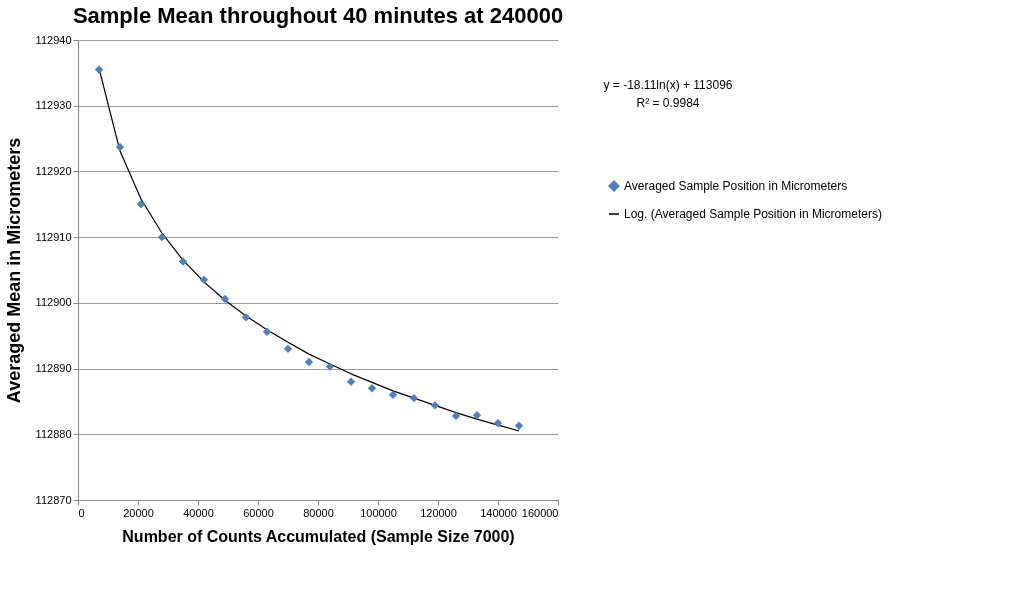 The height and width of the screenshot is (600, 1021). What do you see at coordinates (13, 270) in the screenshot?
I see `y-axis-title: Averaged Mean in Micrometers` at bounding box center [13, 270].